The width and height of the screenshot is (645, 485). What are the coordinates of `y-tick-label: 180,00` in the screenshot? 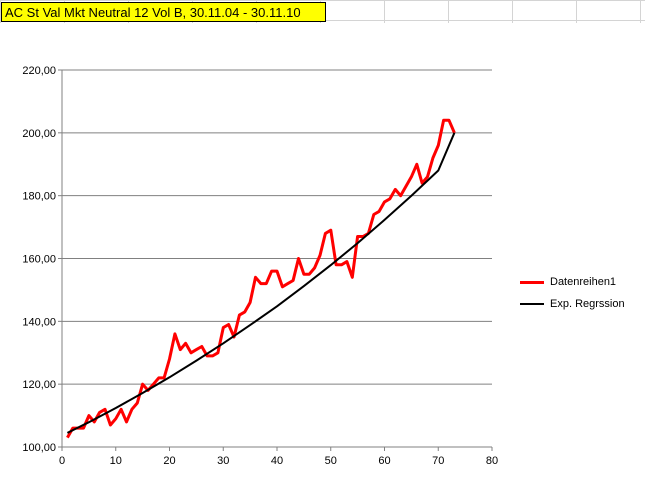 It's located at (39, 197).